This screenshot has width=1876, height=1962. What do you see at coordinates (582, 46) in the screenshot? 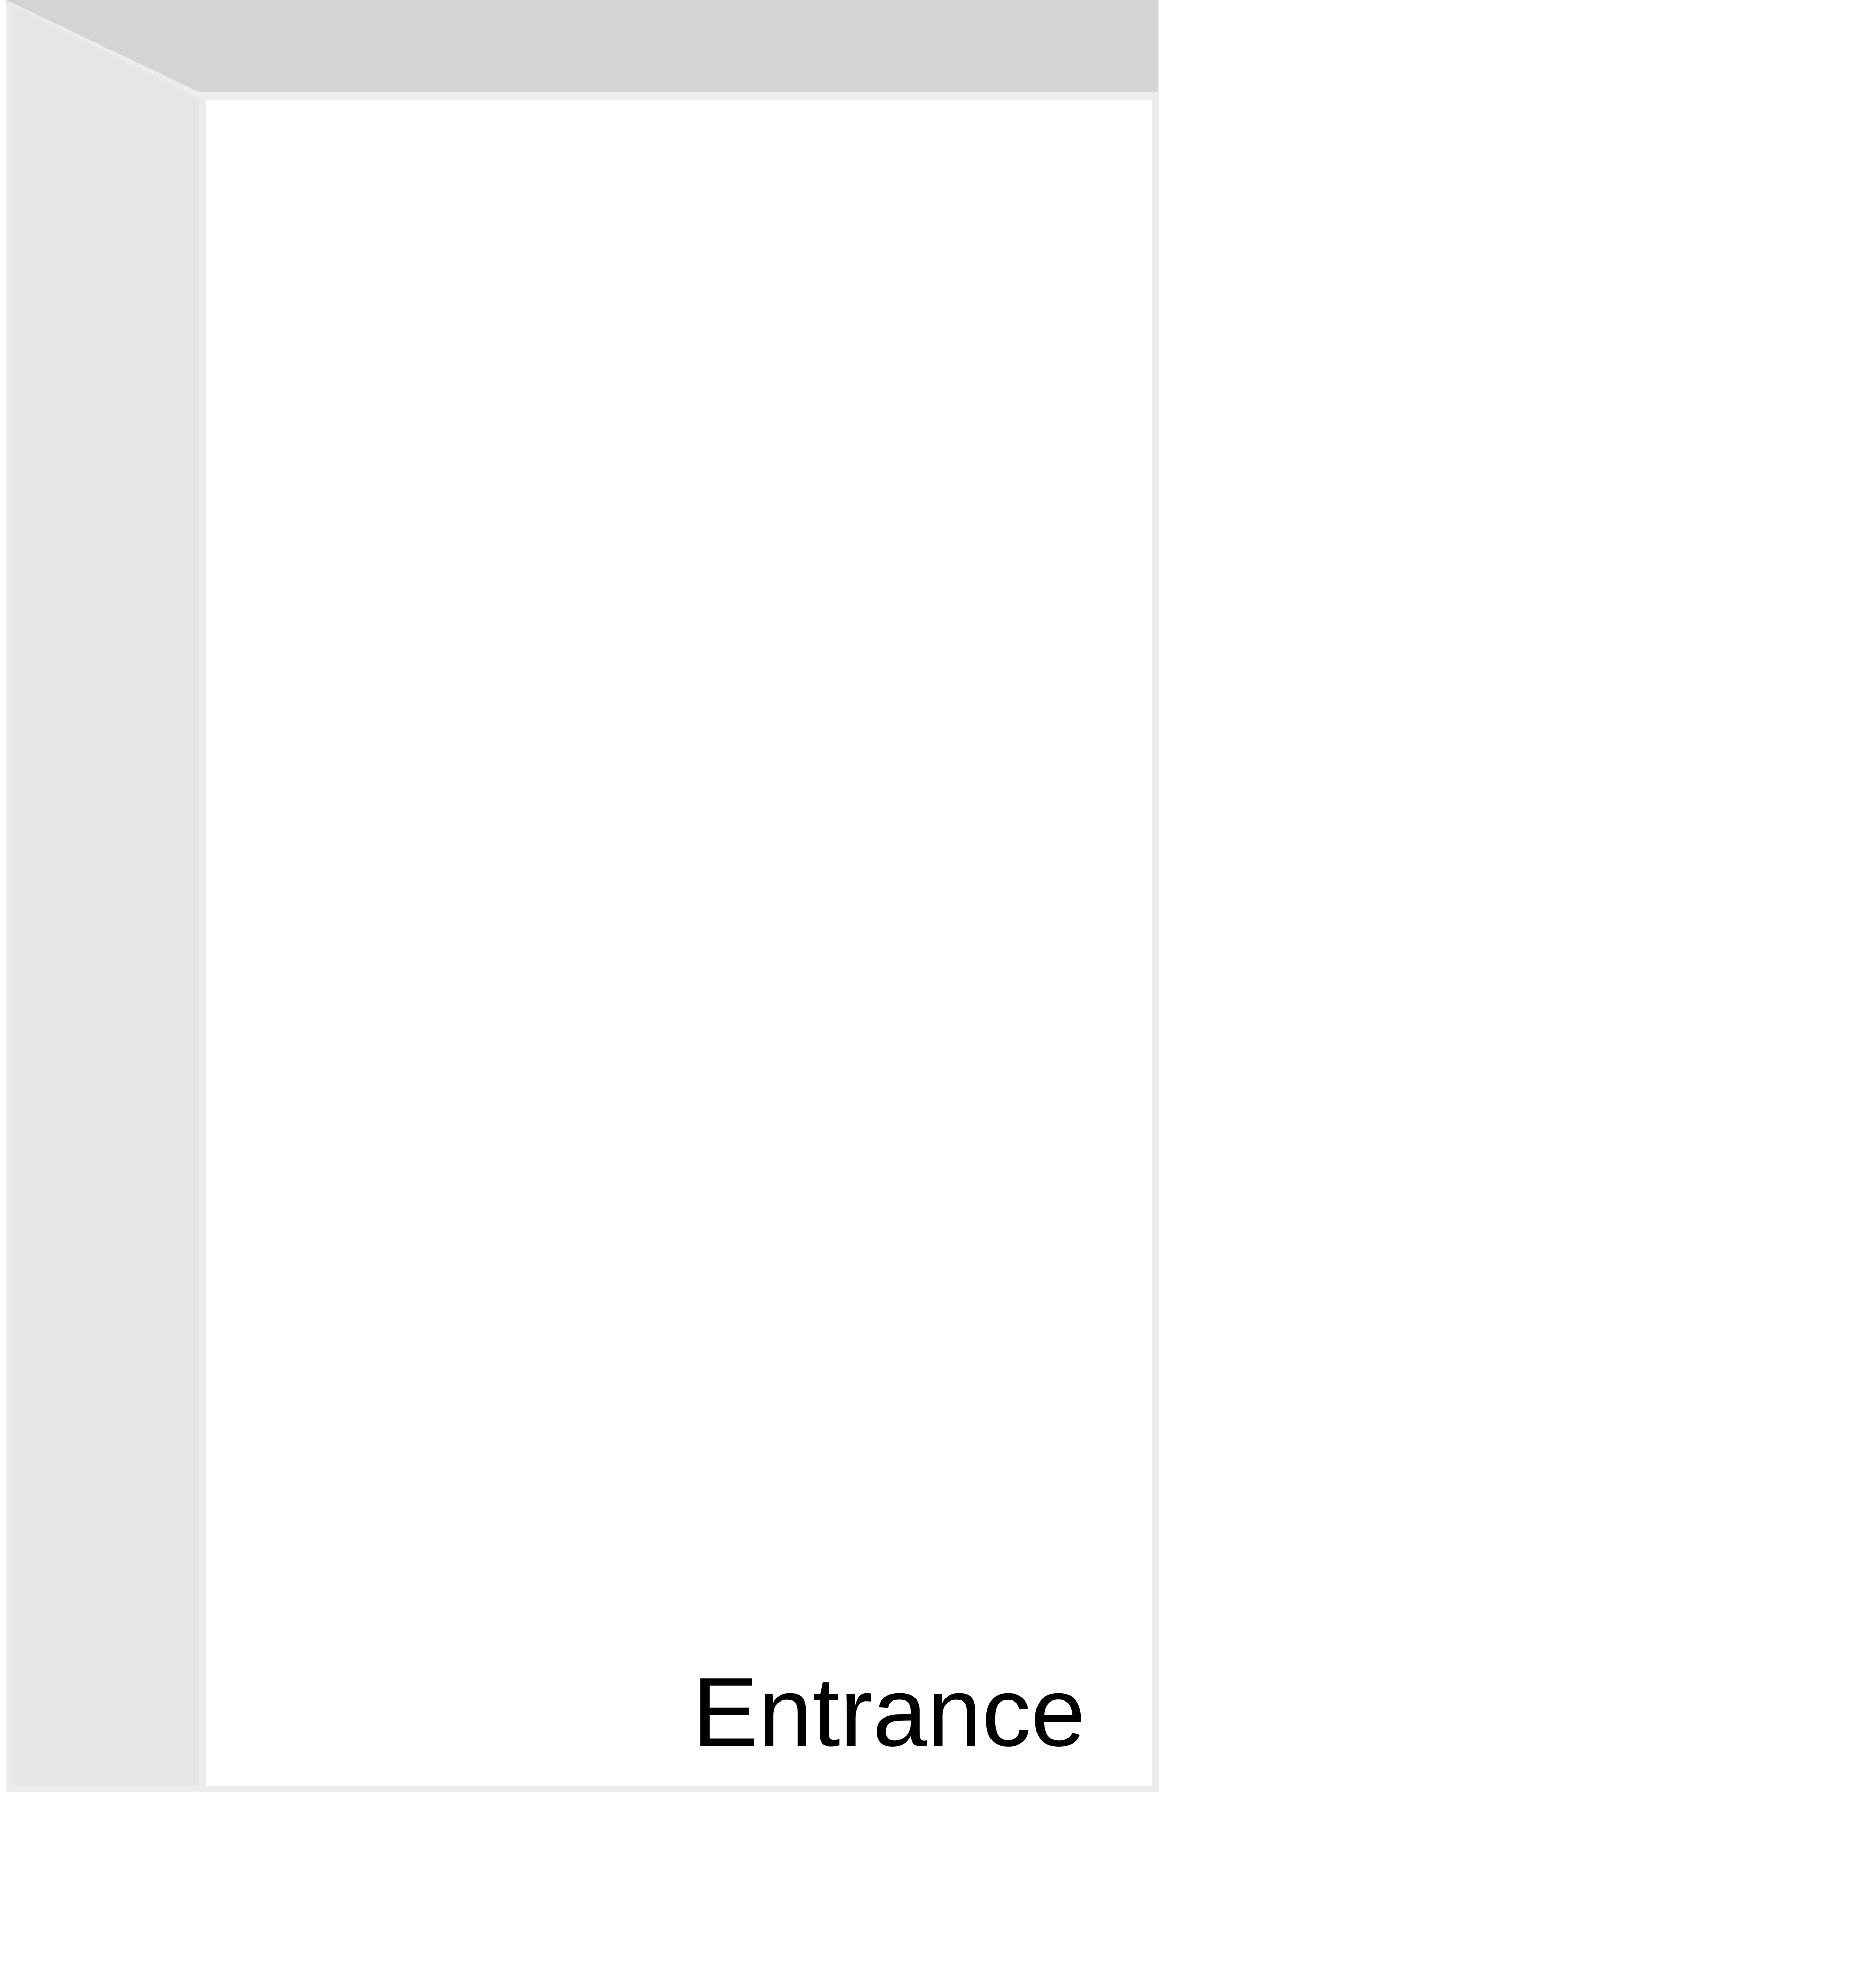
I see `ceiling-panel` at bounding box center [582, 46].